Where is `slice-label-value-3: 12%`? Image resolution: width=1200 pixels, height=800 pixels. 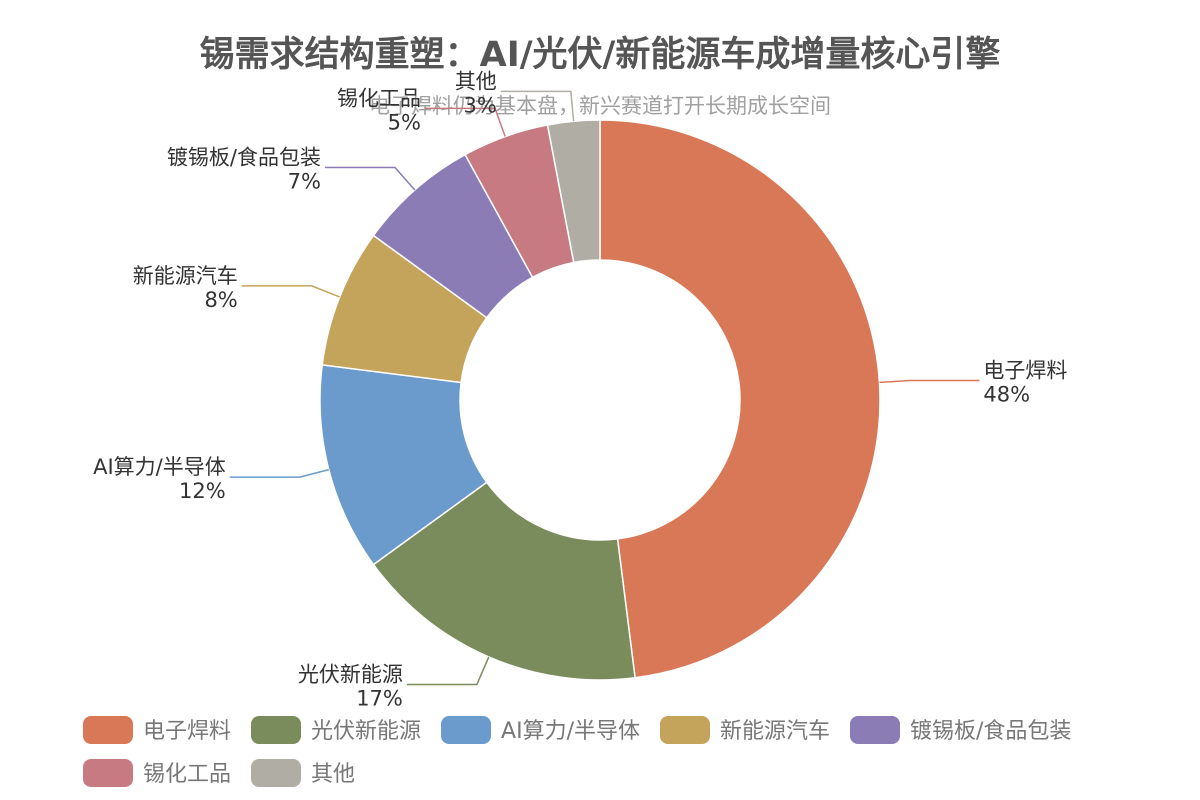 slice-label-value-3: 12% is located at coordinates (202, 491).